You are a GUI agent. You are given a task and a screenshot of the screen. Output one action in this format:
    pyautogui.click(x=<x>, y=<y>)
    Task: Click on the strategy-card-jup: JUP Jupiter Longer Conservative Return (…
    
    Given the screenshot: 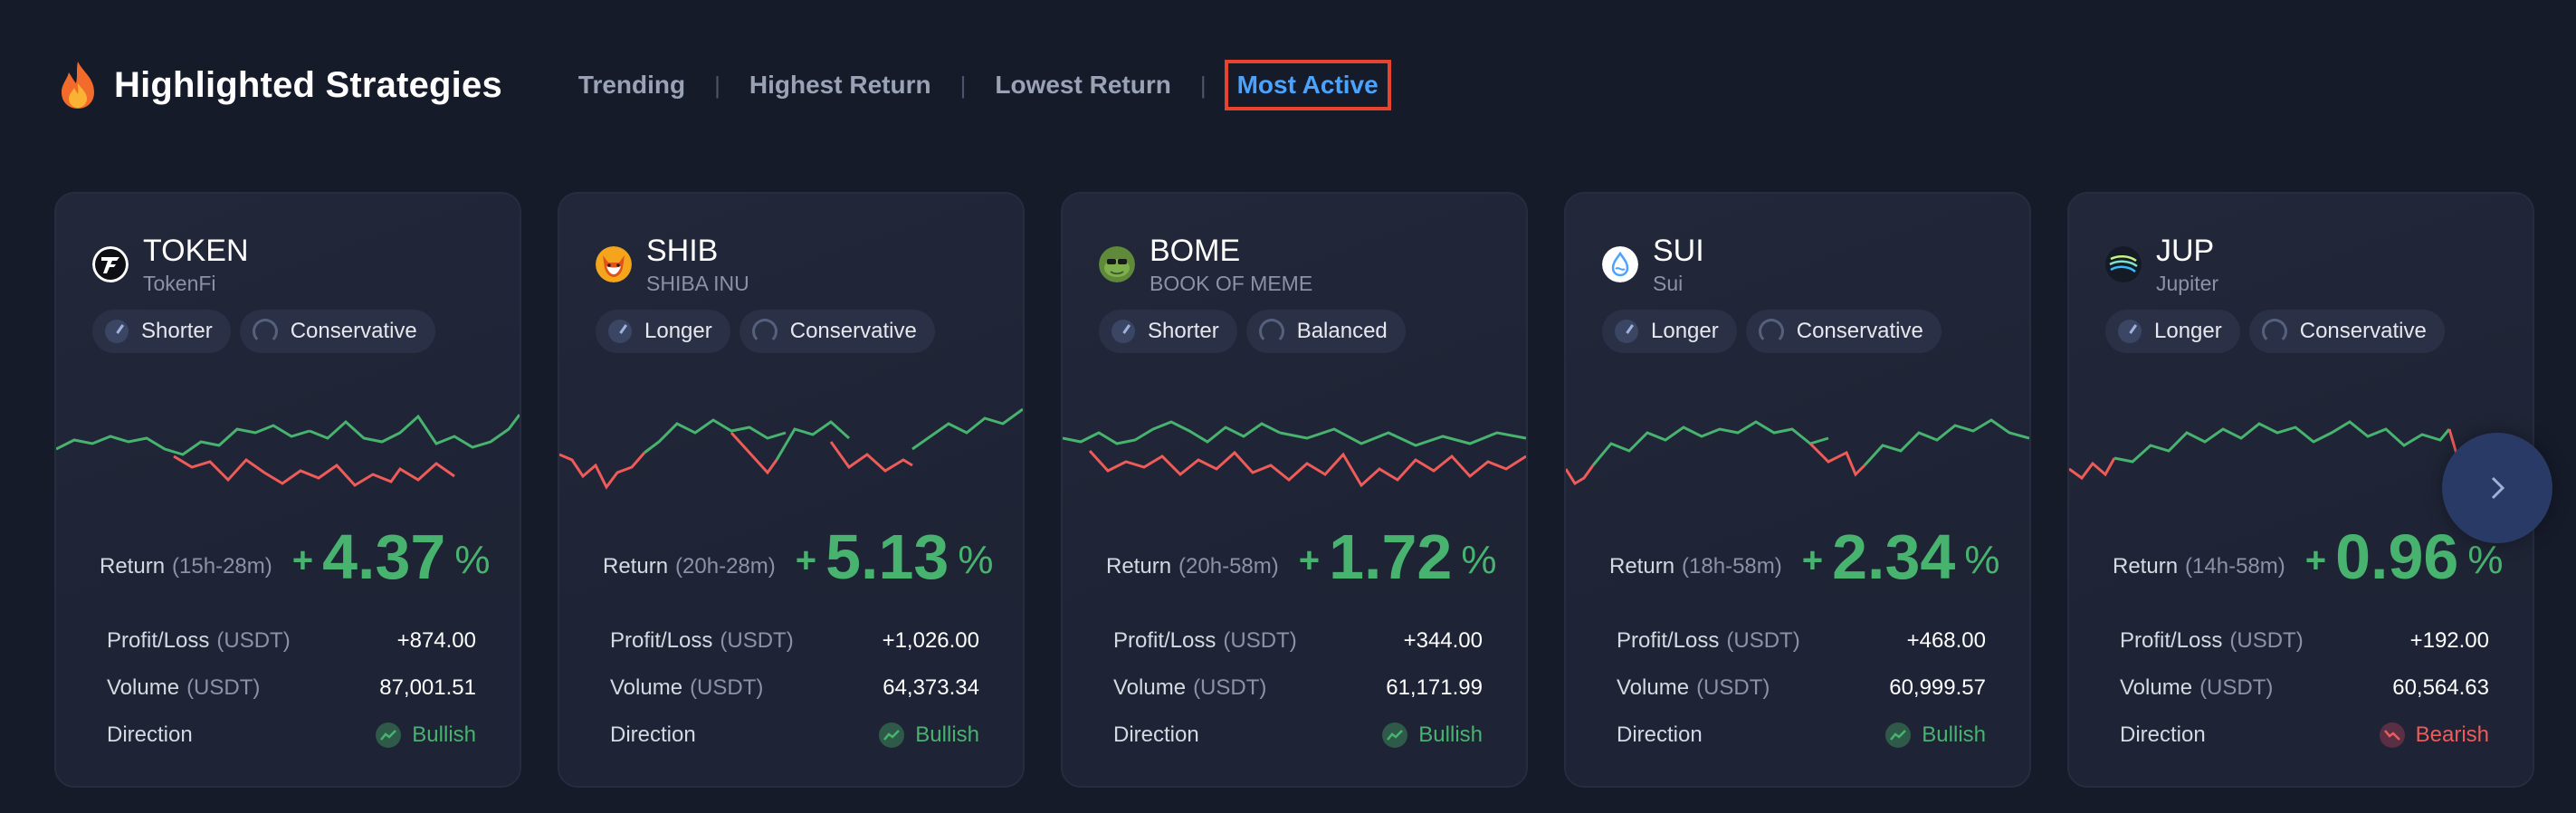 What is the action you would take?
    pyautogui.click(x=2300, y=490)
    